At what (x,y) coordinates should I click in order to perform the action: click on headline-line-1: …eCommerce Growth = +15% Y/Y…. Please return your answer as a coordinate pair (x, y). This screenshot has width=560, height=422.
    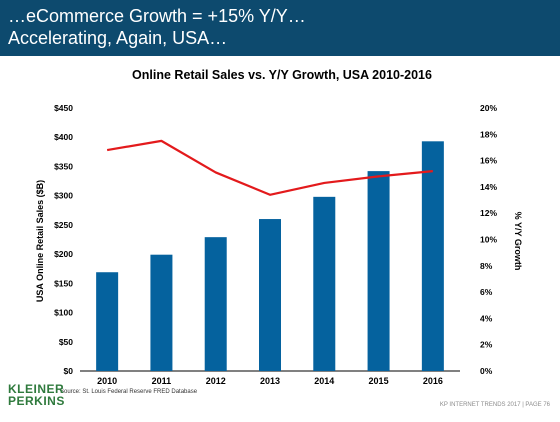
    Looking at the image, I should click on (157, 16).